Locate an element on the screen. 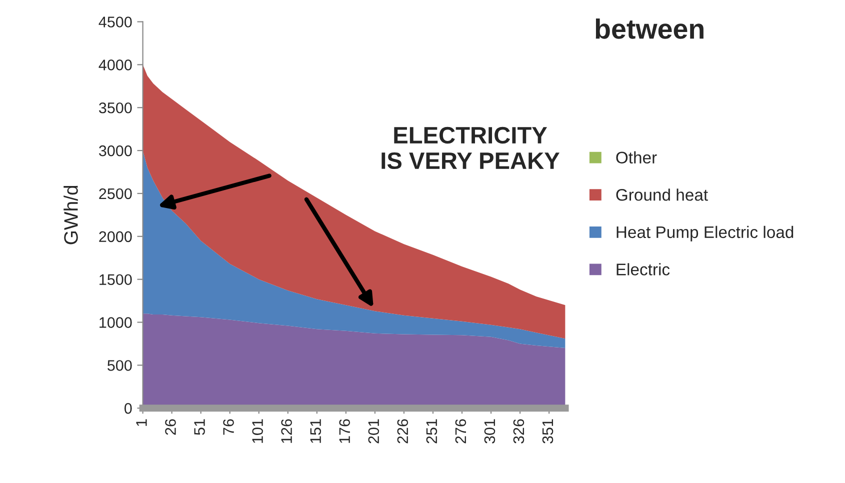 This screenshot has width=845, height=483. x-tick-label: 151 is located at coordinates (316, 431).